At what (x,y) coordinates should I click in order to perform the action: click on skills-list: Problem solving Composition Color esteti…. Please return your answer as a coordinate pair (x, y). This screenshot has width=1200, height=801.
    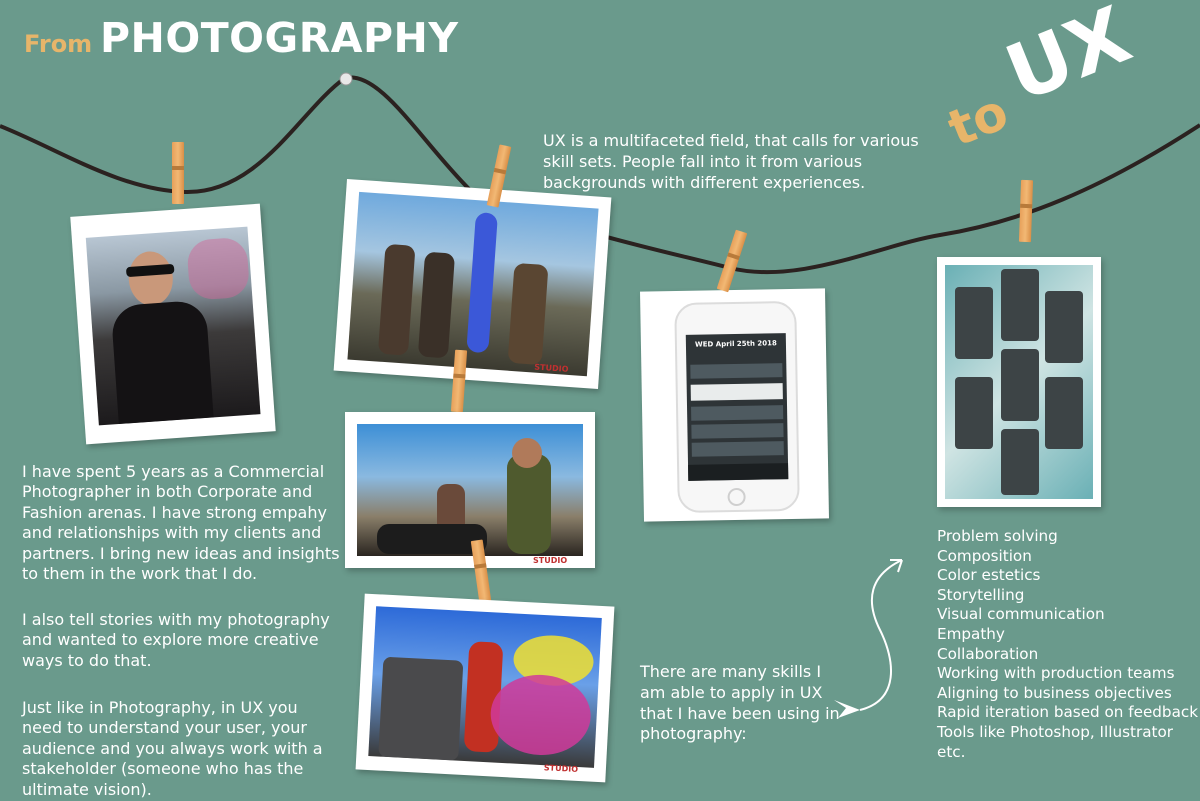
    Looking at the image, I should click on (1067, 644).